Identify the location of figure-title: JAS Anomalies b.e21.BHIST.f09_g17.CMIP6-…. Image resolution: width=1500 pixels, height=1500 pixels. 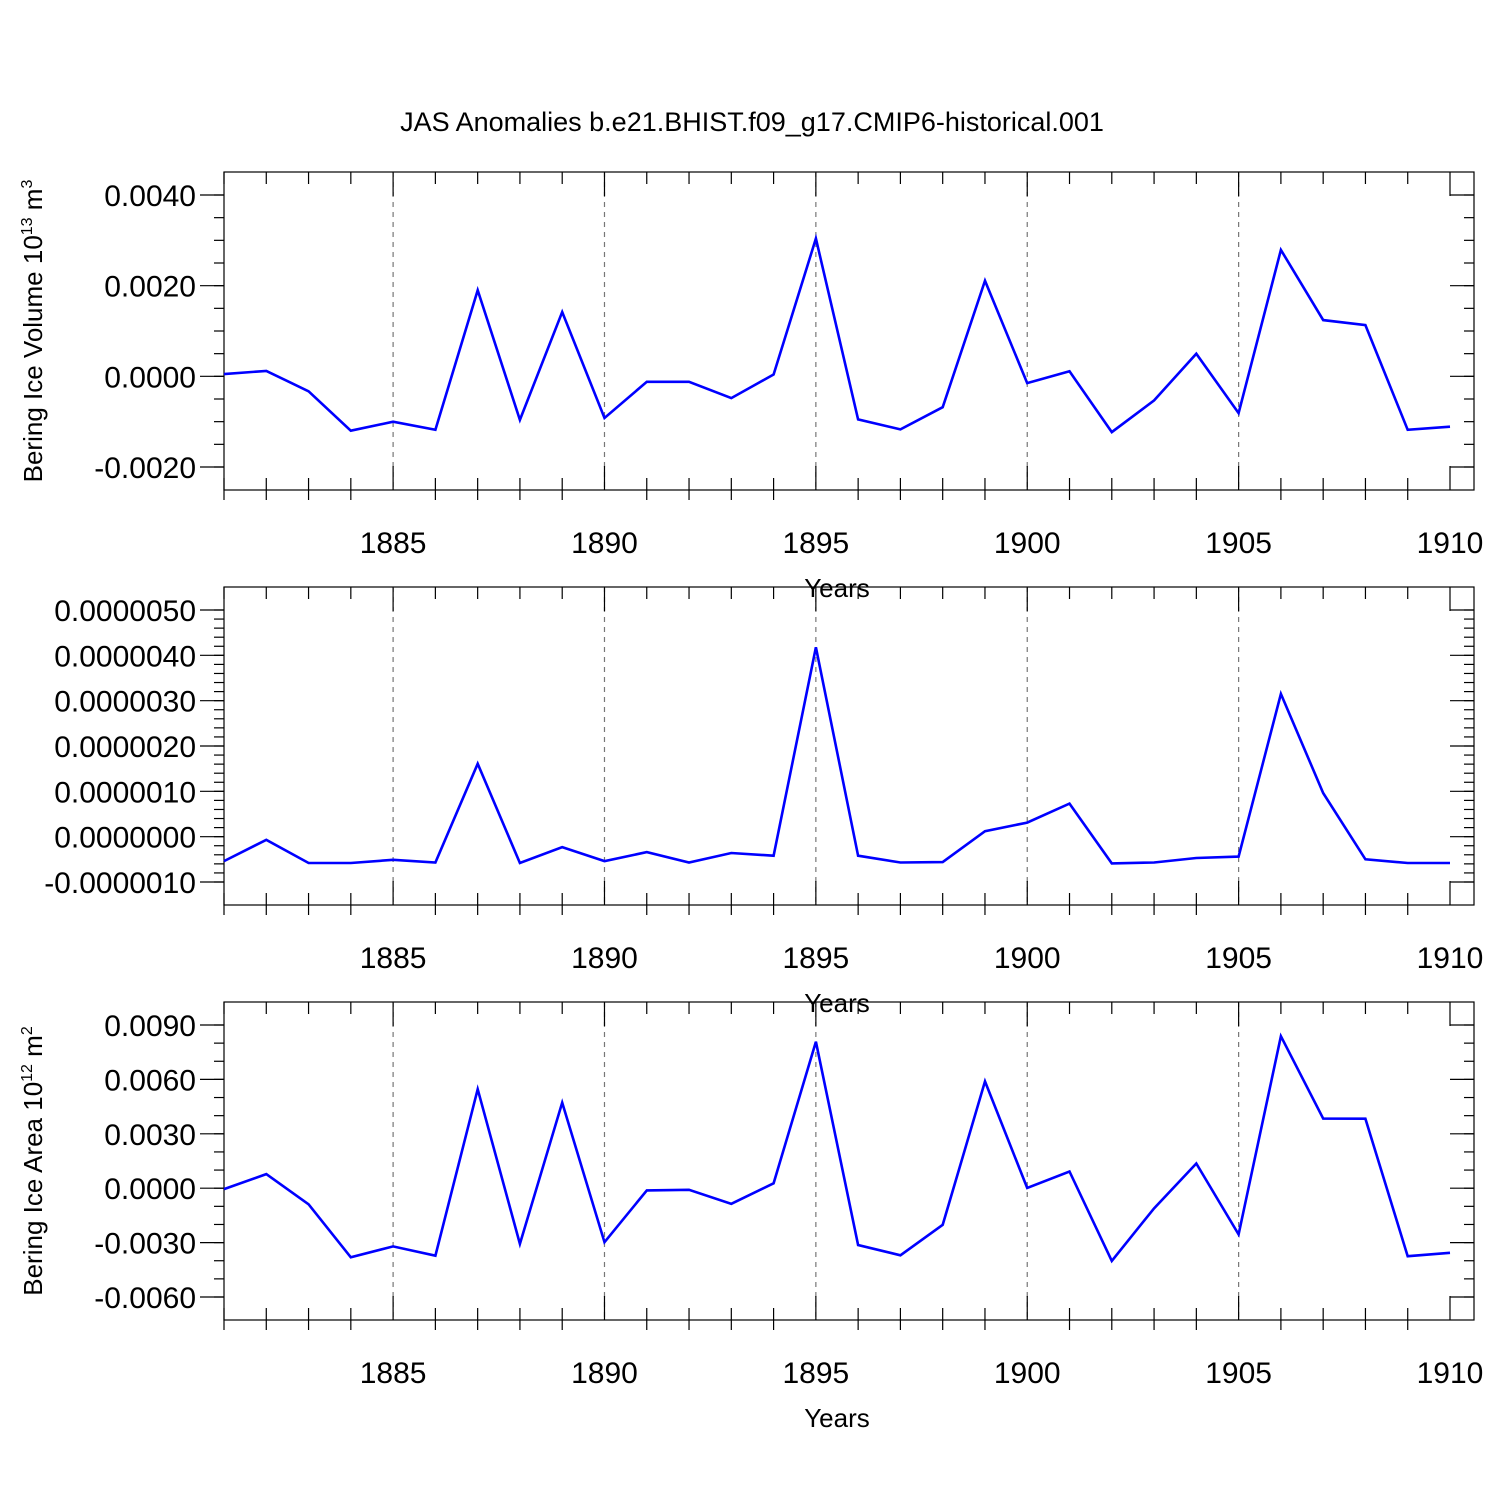
(752, 122).